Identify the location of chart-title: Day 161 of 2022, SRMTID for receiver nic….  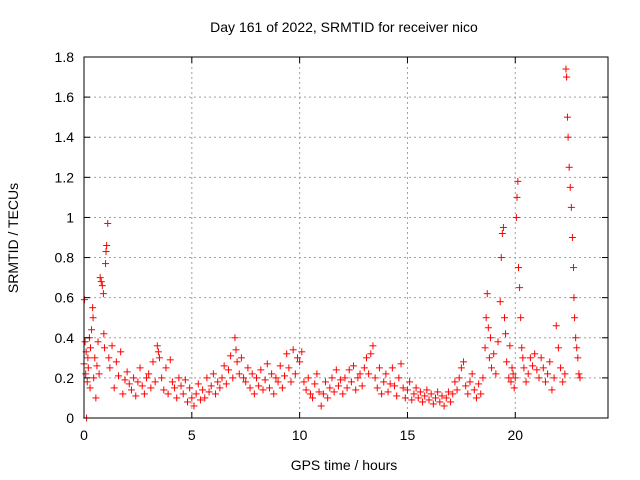
(344, 27).